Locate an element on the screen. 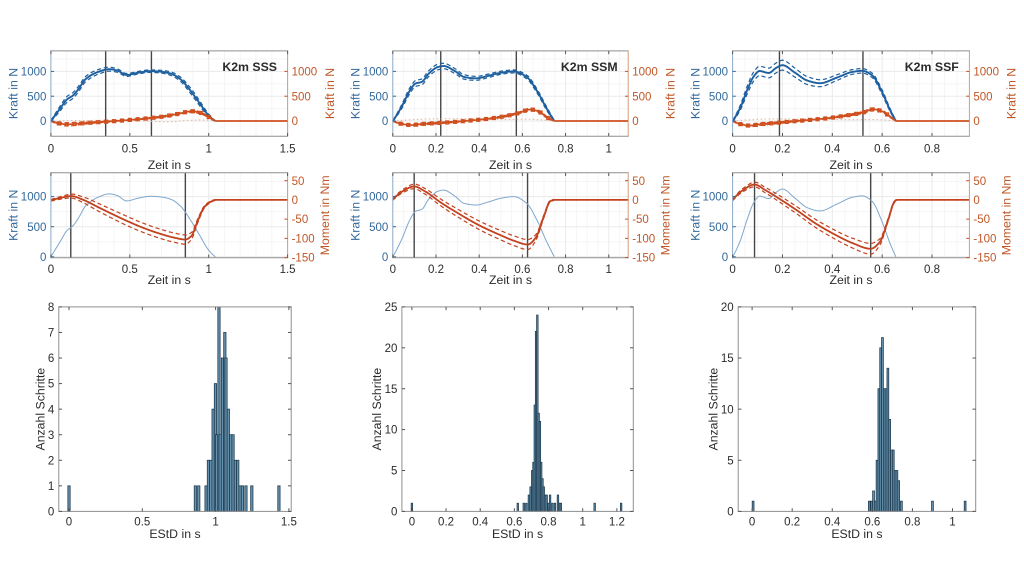 The image size is (1024, 576). svg-text: 6 is located at coordinates (51, 359).